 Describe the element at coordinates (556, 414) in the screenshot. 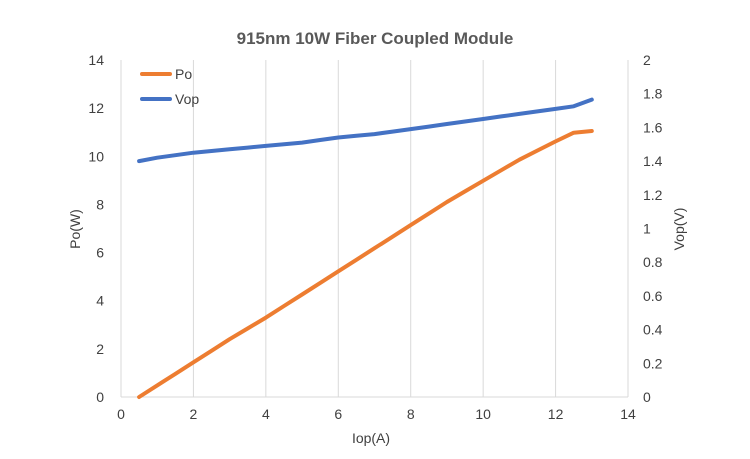

I see `x-tick-label: 12` at that location.